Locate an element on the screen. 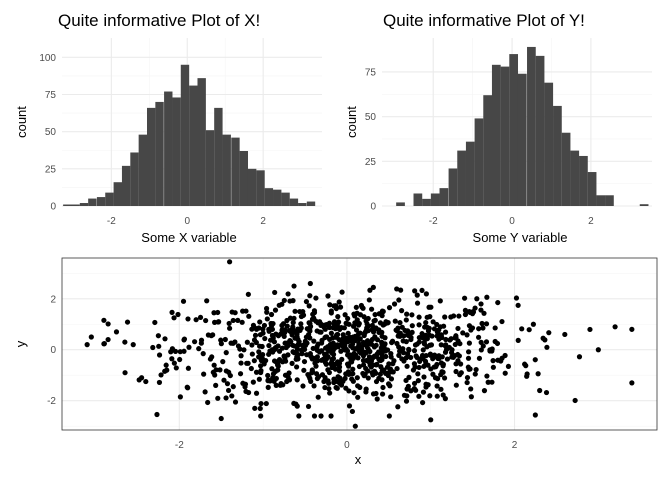 The image size is (672, 485). histogram-y-title: Quite informative Plot of Y! is located at coordinates (484, 20).